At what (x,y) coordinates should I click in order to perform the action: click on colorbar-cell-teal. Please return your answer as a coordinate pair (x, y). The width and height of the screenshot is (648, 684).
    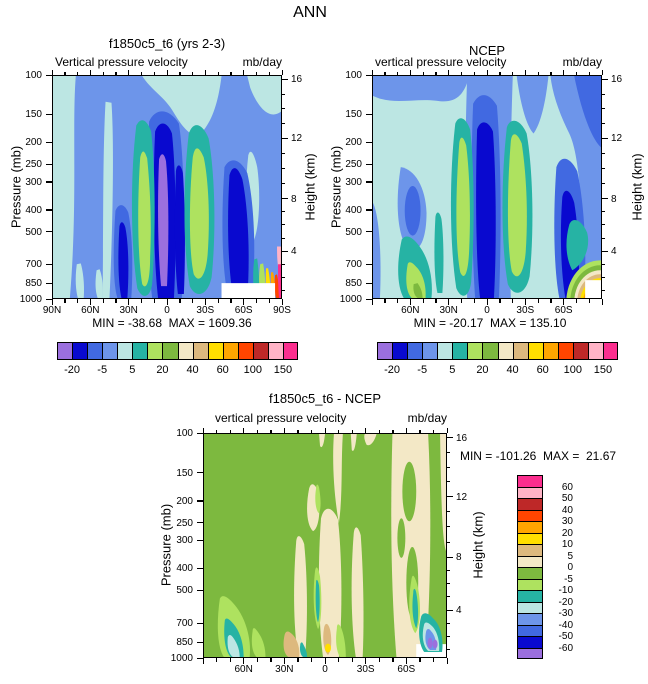
    Looking at the image, I should click on (460, 351).